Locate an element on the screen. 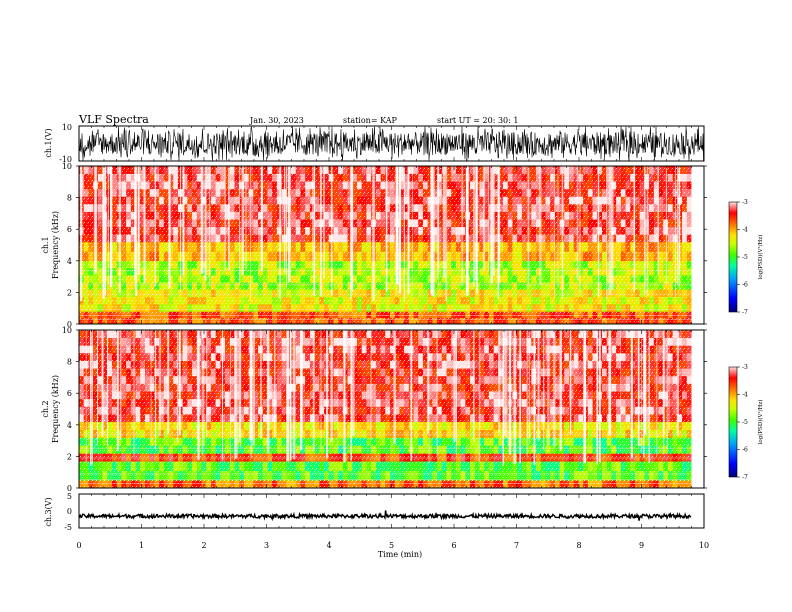 The height and width of the screenshot is (612, 792). date-label: Jan. 30, 2023 is located at coordinates (276, 120).